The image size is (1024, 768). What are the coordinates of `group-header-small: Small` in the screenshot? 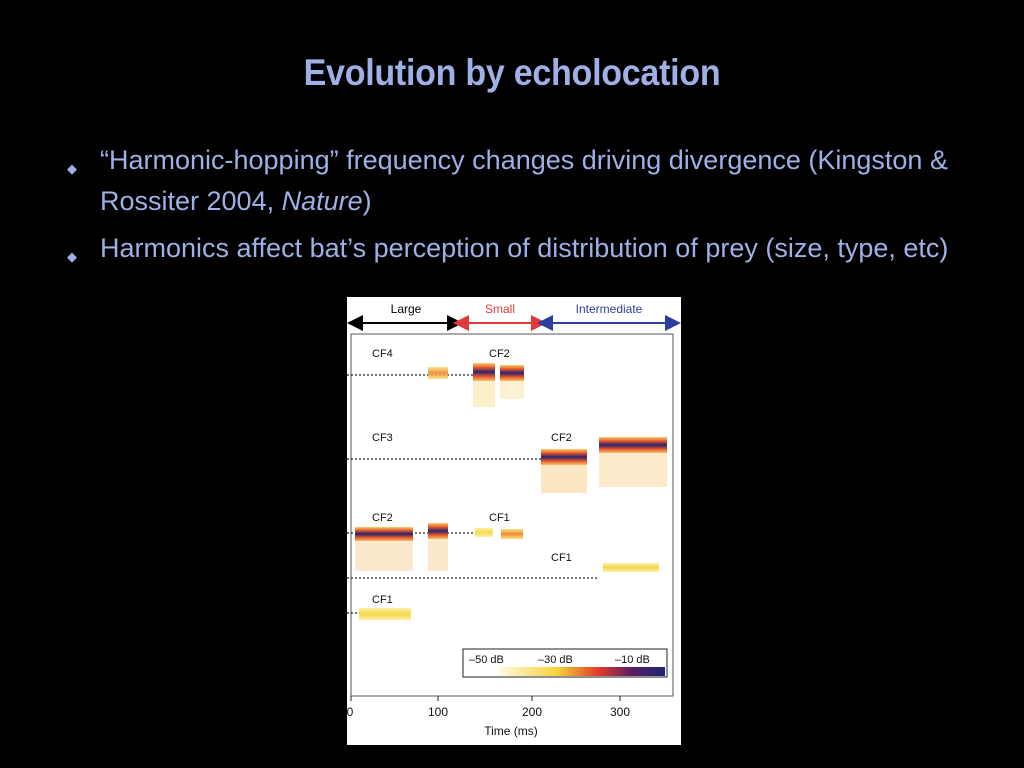 It's located at (500, 316).